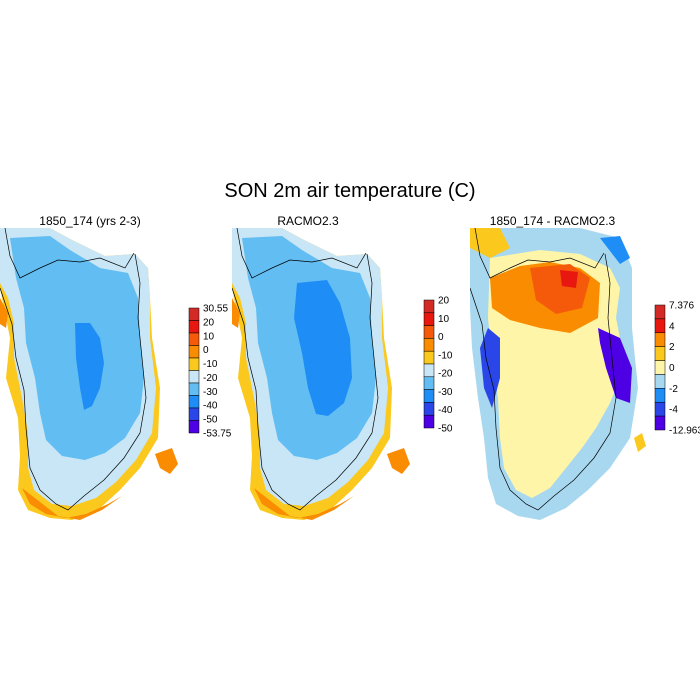 The width and height of the screenshot is (700, 700). I want to click on colorbar-tick-label: 7.376, so click(681, 306).